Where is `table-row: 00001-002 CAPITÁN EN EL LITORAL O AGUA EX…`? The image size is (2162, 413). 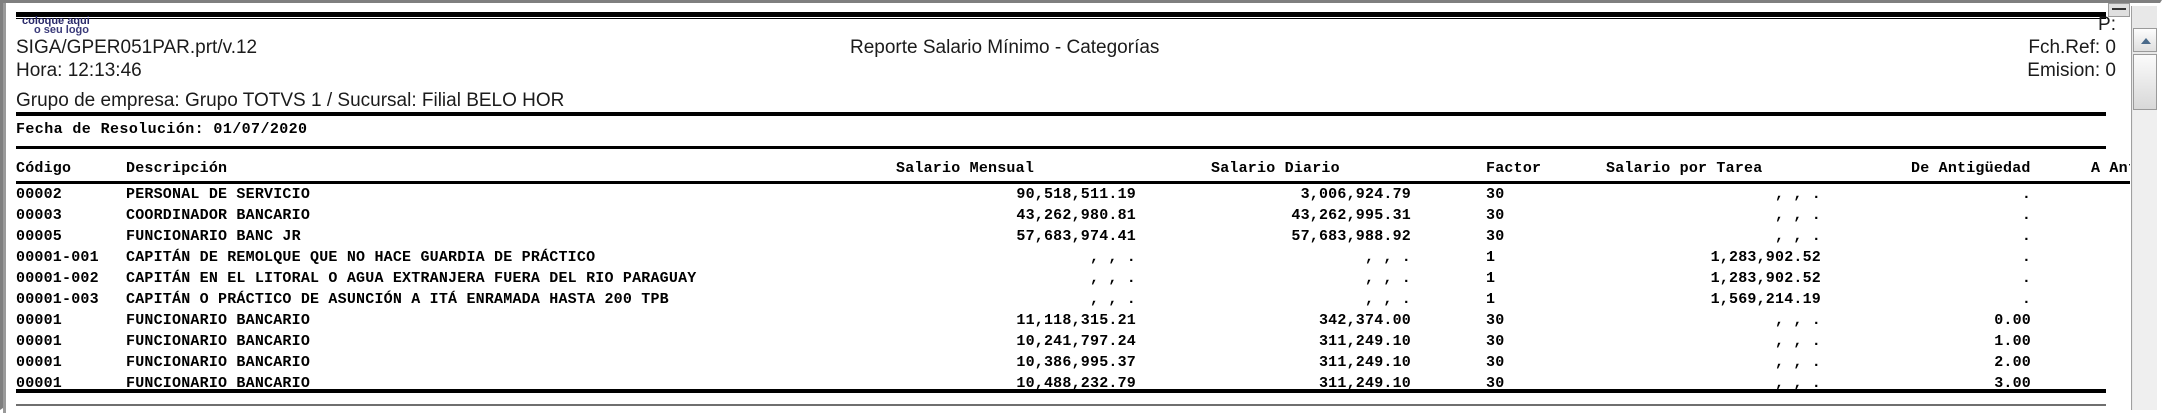 table-row: 00001-002 CAPITÁN EN EL LITORAL O AGUA EX… is located at coordinates (1073, 278).